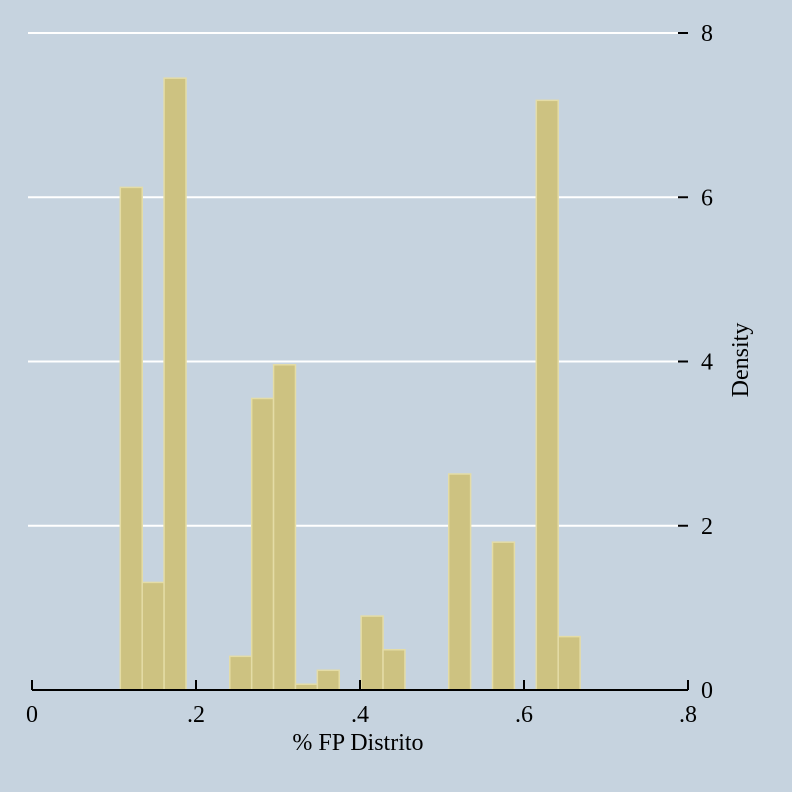  What do you see at coordinates (707, 363) in the screenshot?
I see `y-tick-label-2: 4` at bounding box center [707, 363].